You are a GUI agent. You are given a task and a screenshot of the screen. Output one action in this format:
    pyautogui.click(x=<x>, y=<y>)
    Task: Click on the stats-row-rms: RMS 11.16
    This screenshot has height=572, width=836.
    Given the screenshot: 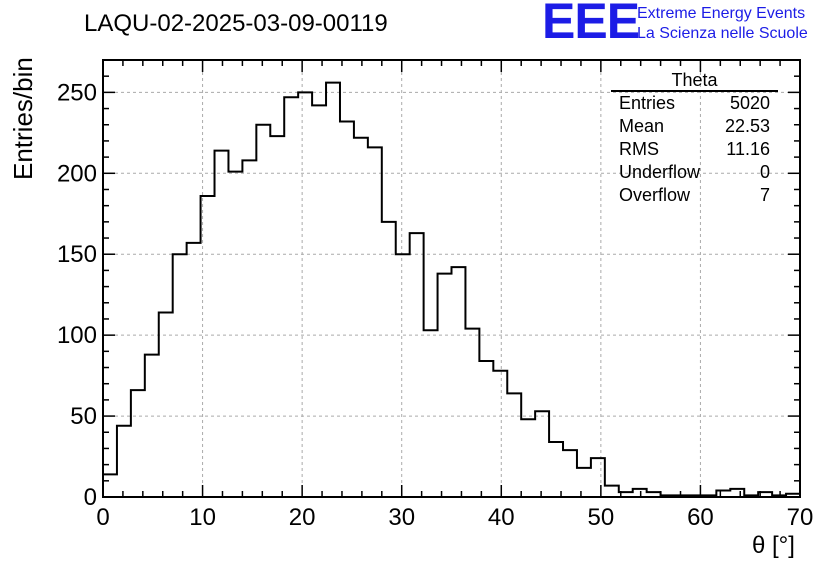 What is the action you would take?
    pyautogui.click(x=694, y=149)
    